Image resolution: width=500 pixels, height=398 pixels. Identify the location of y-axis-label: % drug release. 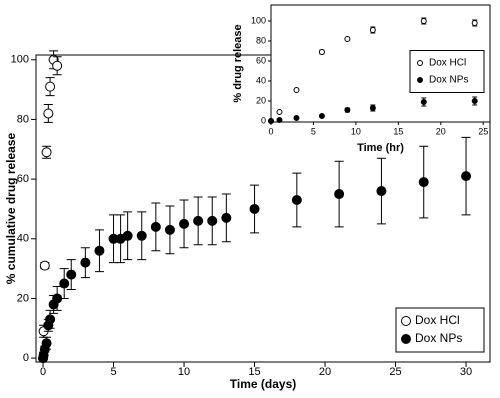
(238, 63).